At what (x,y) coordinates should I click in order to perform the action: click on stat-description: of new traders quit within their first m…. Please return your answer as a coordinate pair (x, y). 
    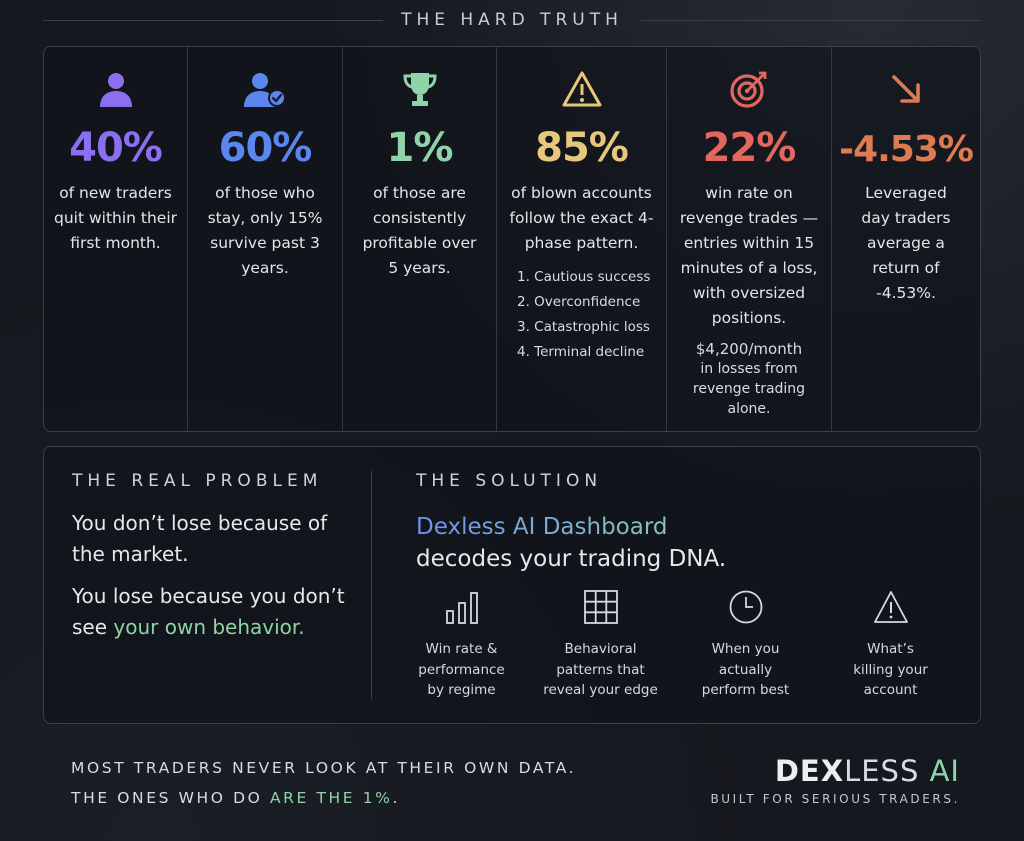
    Looking at the image, I should click on (115, 218).